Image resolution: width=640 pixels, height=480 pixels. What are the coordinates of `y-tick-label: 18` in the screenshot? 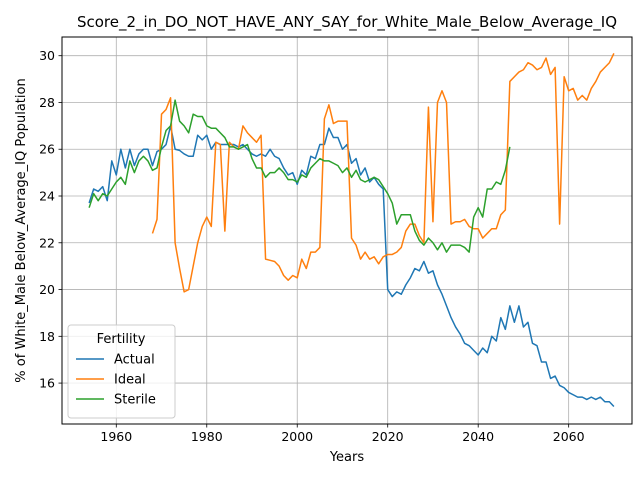 It's located at (47, 336).